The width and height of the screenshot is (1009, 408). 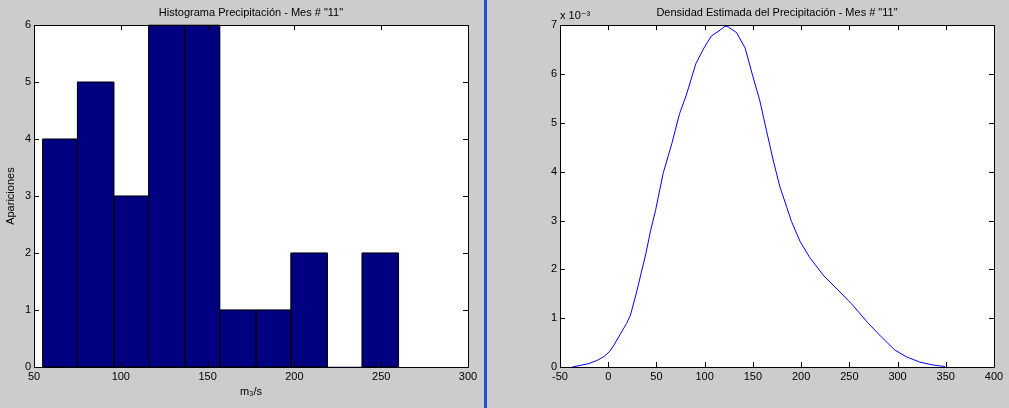 I want to click on chart-title: Densidad Estimada del Precipitación - Mes # "11", so click(x=777, y=11).